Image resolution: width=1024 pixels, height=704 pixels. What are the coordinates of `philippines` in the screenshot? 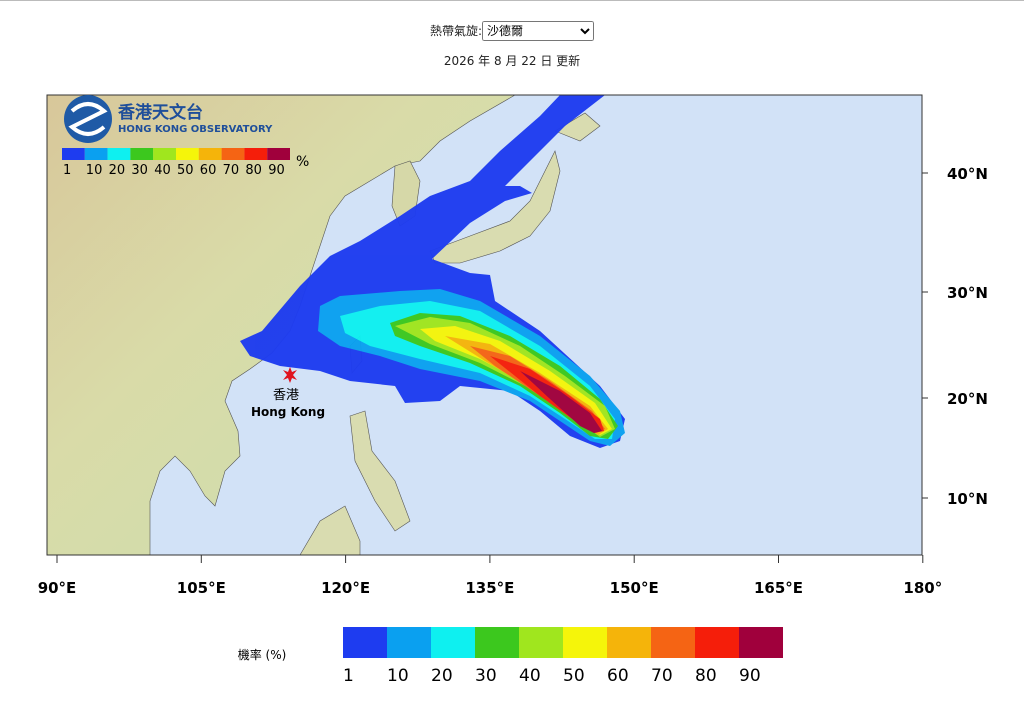 It's located at (380, 471).